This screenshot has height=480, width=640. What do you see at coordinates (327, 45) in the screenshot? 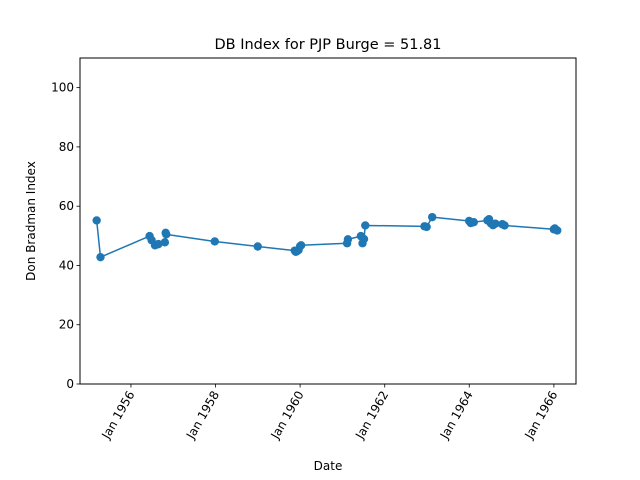
I see `chart-title: DB Index for PJP Burge = 51.81` at bounding box center [327, 45].